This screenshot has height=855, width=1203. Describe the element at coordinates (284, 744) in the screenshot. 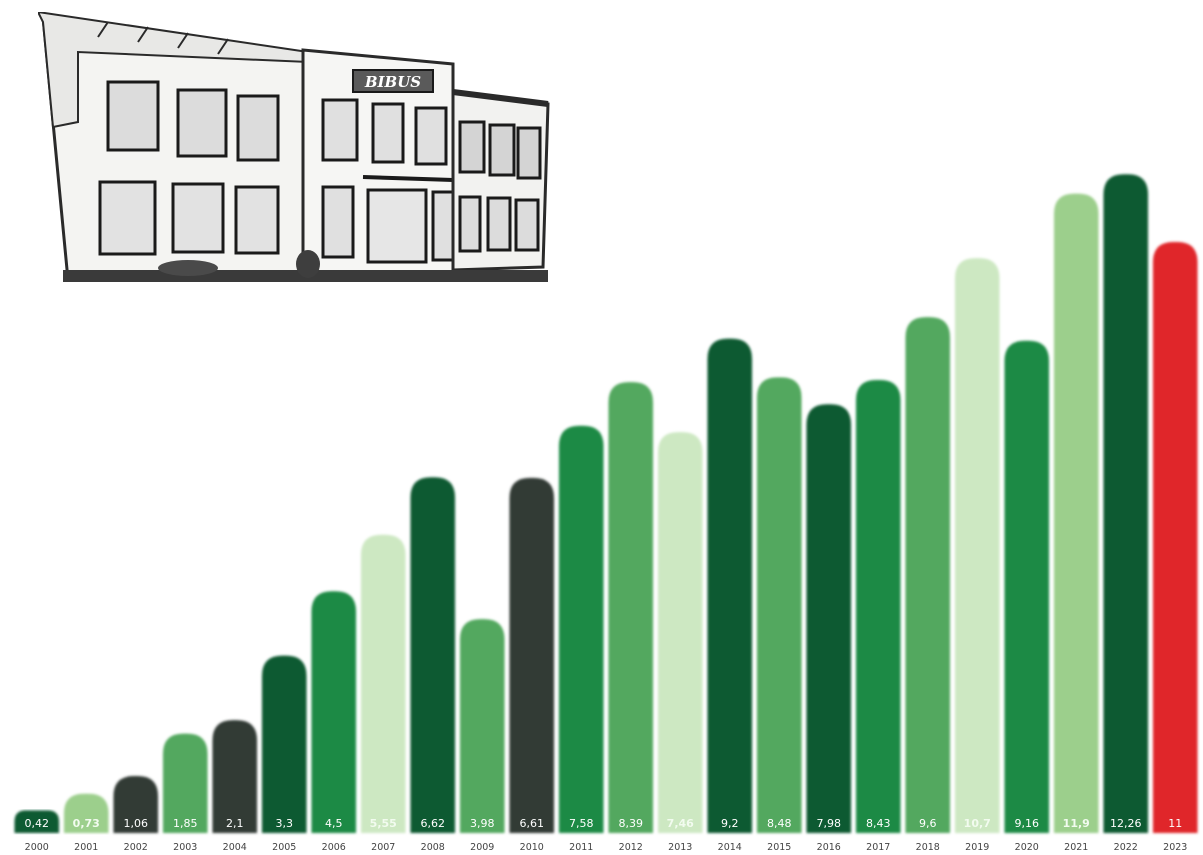

I see `bar-2005` at that location.